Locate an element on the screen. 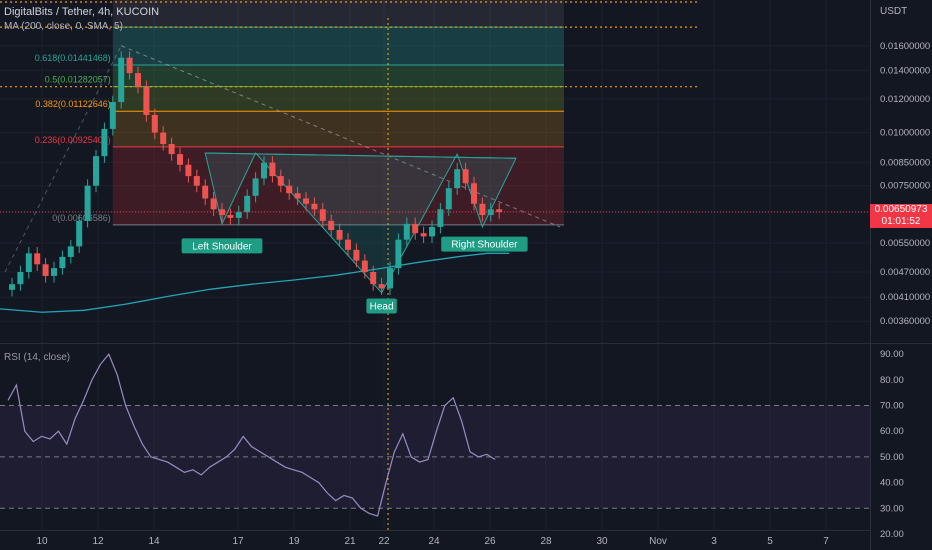  rsi-axis-label: 30.00 is located at coordinates (892, 508).